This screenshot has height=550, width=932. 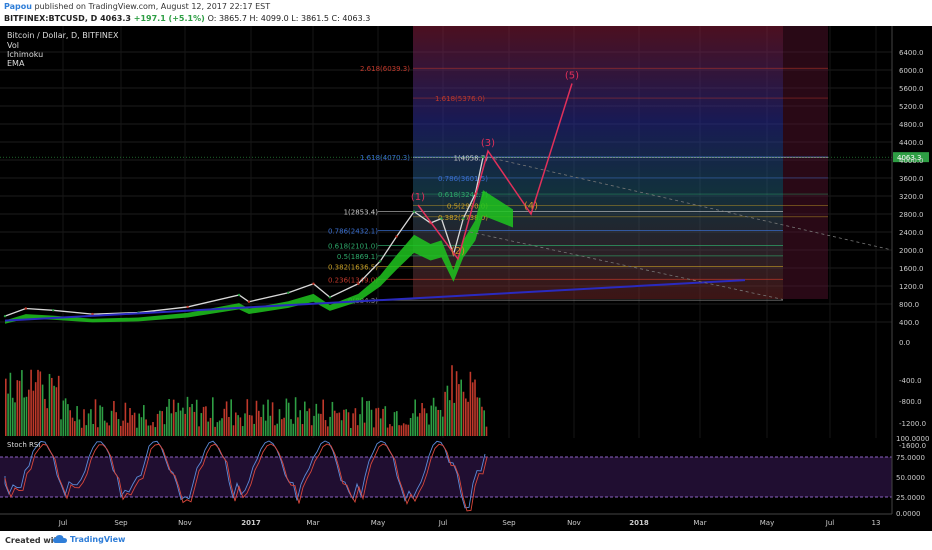 I want to click on elliott-wave-label: (4), so click(x=531, y=206).